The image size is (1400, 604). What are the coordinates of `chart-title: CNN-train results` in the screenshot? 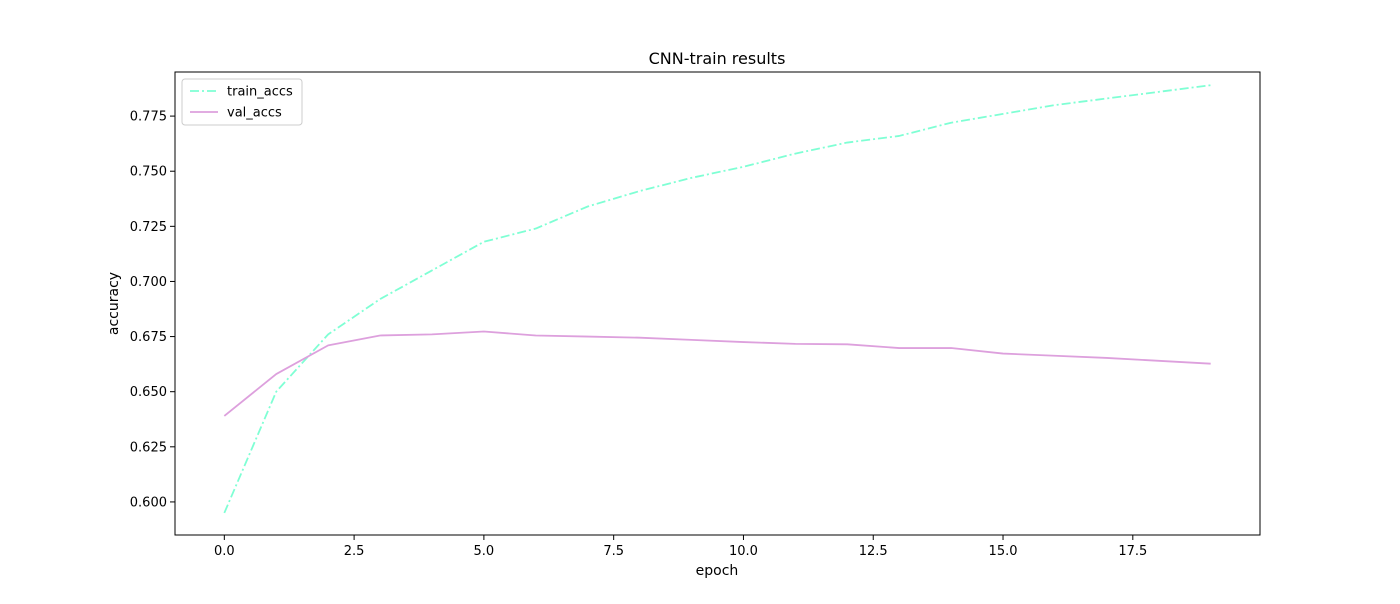 It's located at (717, 58).